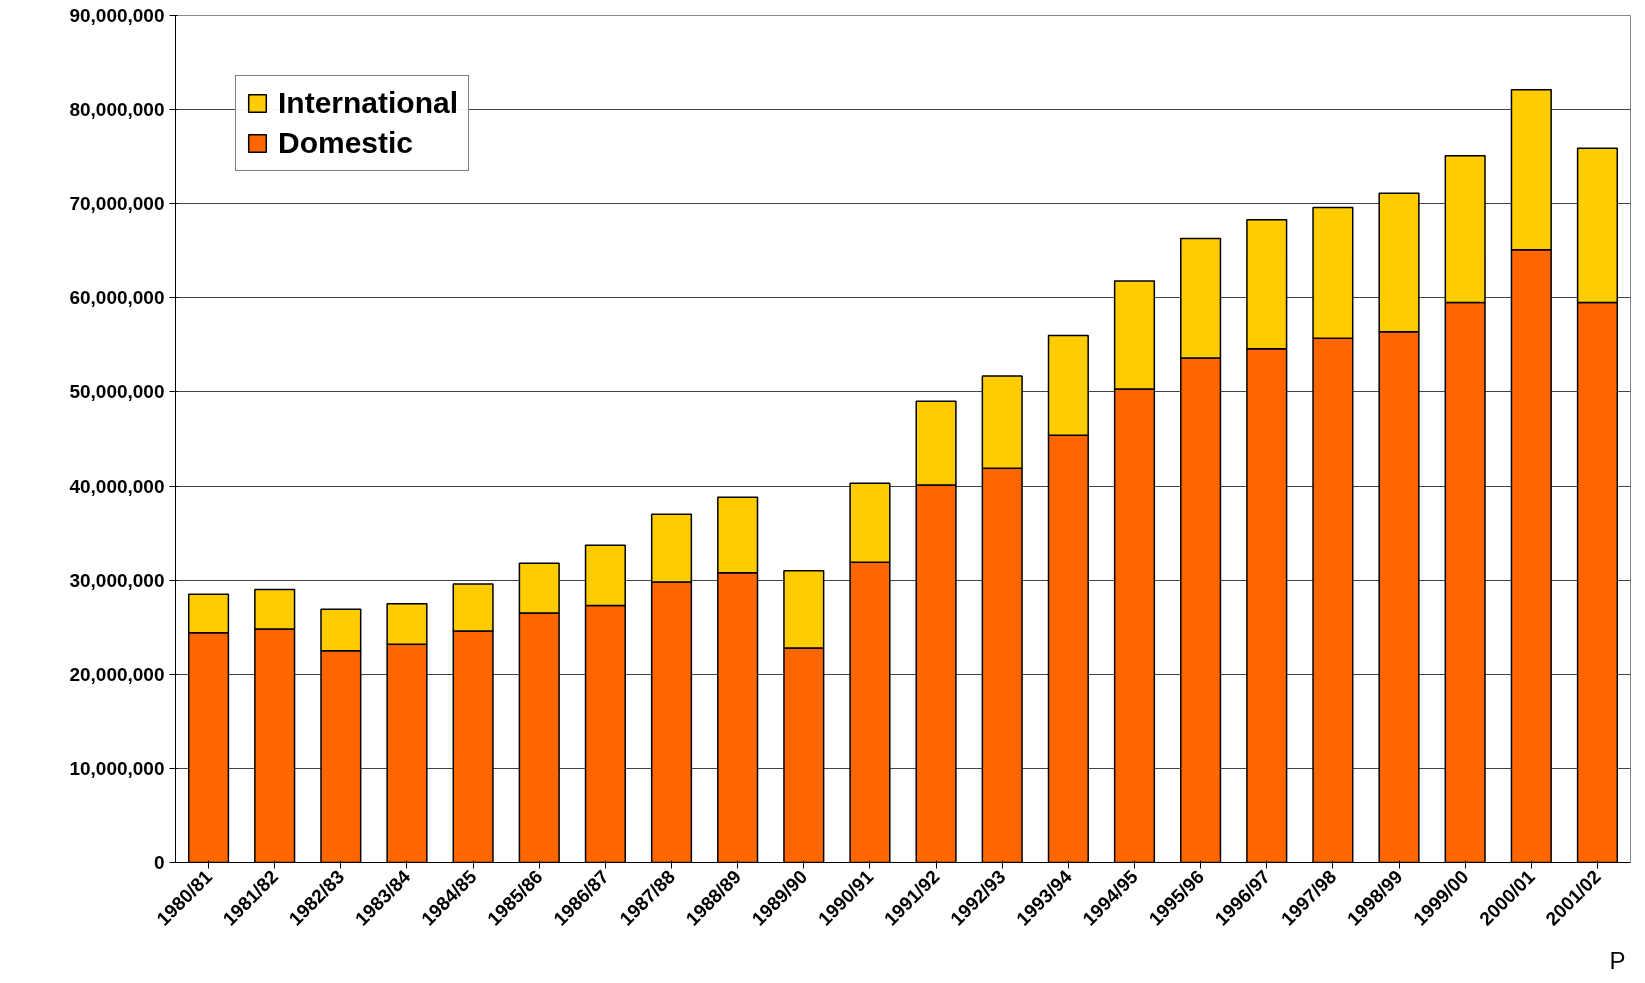  I want to click on y-tick-label: 90,000,000, so click(117, 15).